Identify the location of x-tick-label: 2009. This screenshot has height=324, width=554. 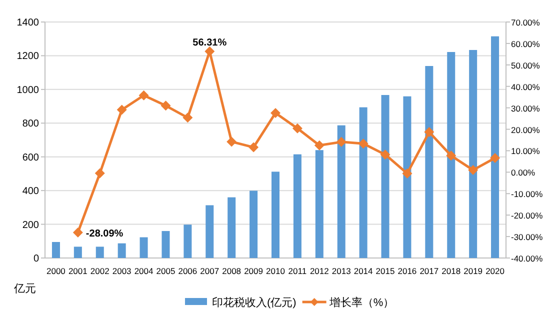
(254, 271).